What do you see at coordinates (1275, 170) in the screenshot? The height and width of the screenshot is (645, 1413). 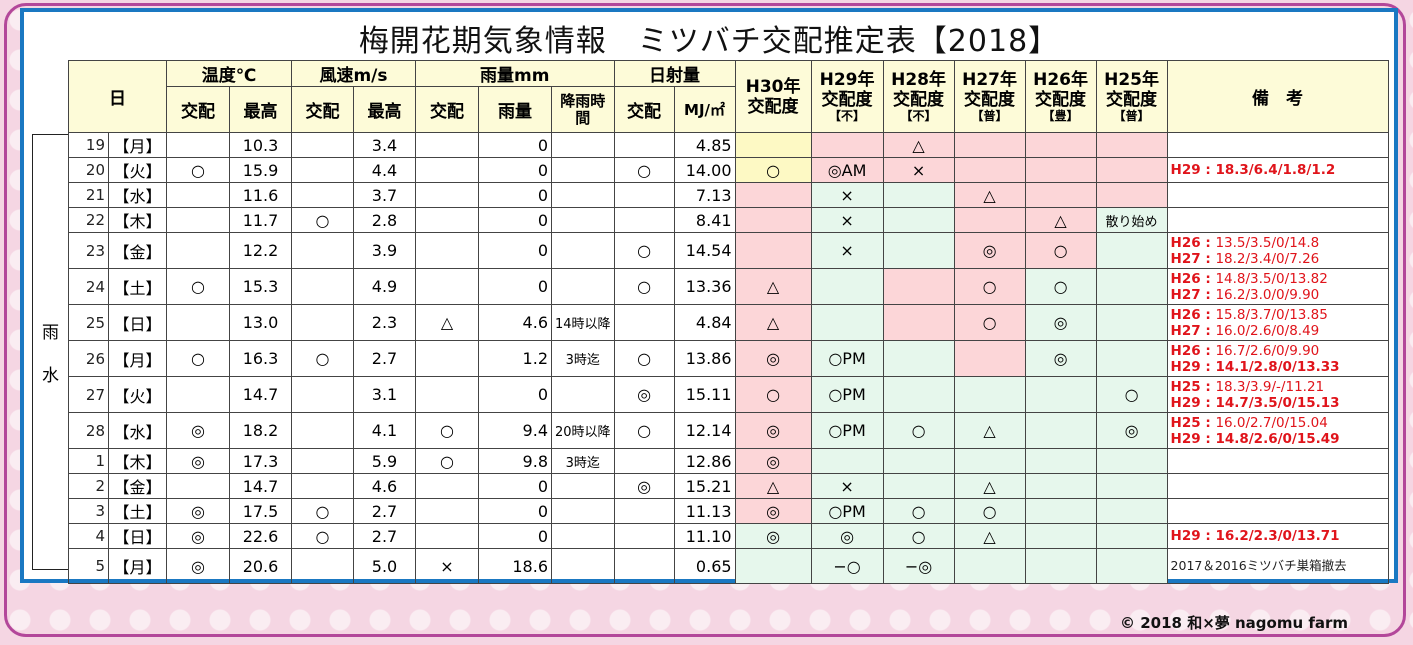 I see `remark-value: 18.3/6.4/1.8/1.2` at bounding box center [1275, 170].